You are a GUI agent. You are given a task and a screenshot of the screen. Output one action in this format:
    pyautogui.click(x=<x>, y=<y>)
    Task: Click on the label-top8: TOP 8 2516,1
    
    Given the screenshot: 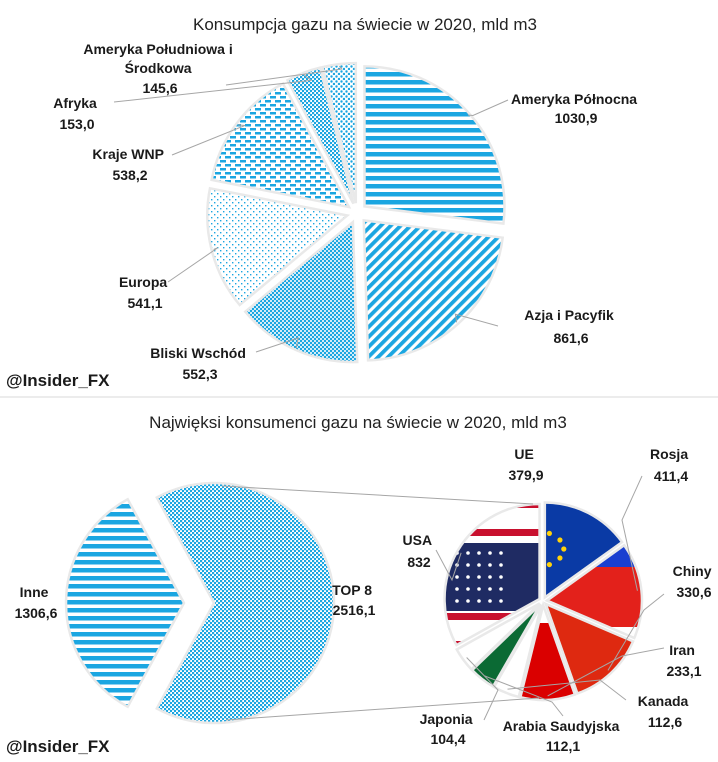 What is the action you would take?
    pyautogui.click(x=354, y=600)
    